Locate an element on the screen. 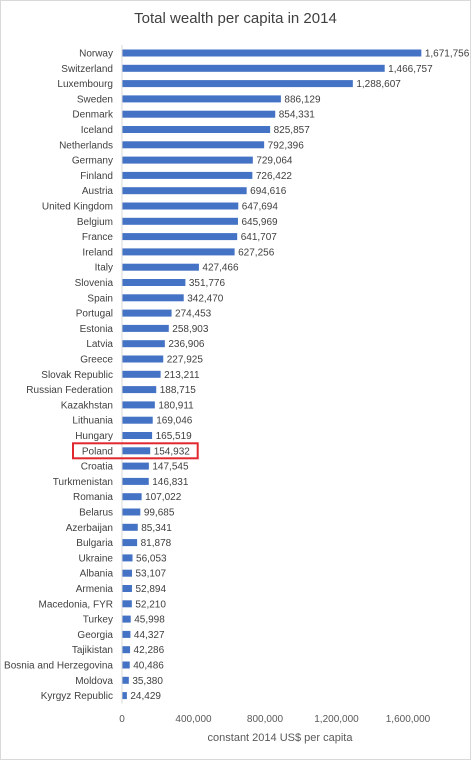  category-label: Greece is located at coordinates (96, 360).